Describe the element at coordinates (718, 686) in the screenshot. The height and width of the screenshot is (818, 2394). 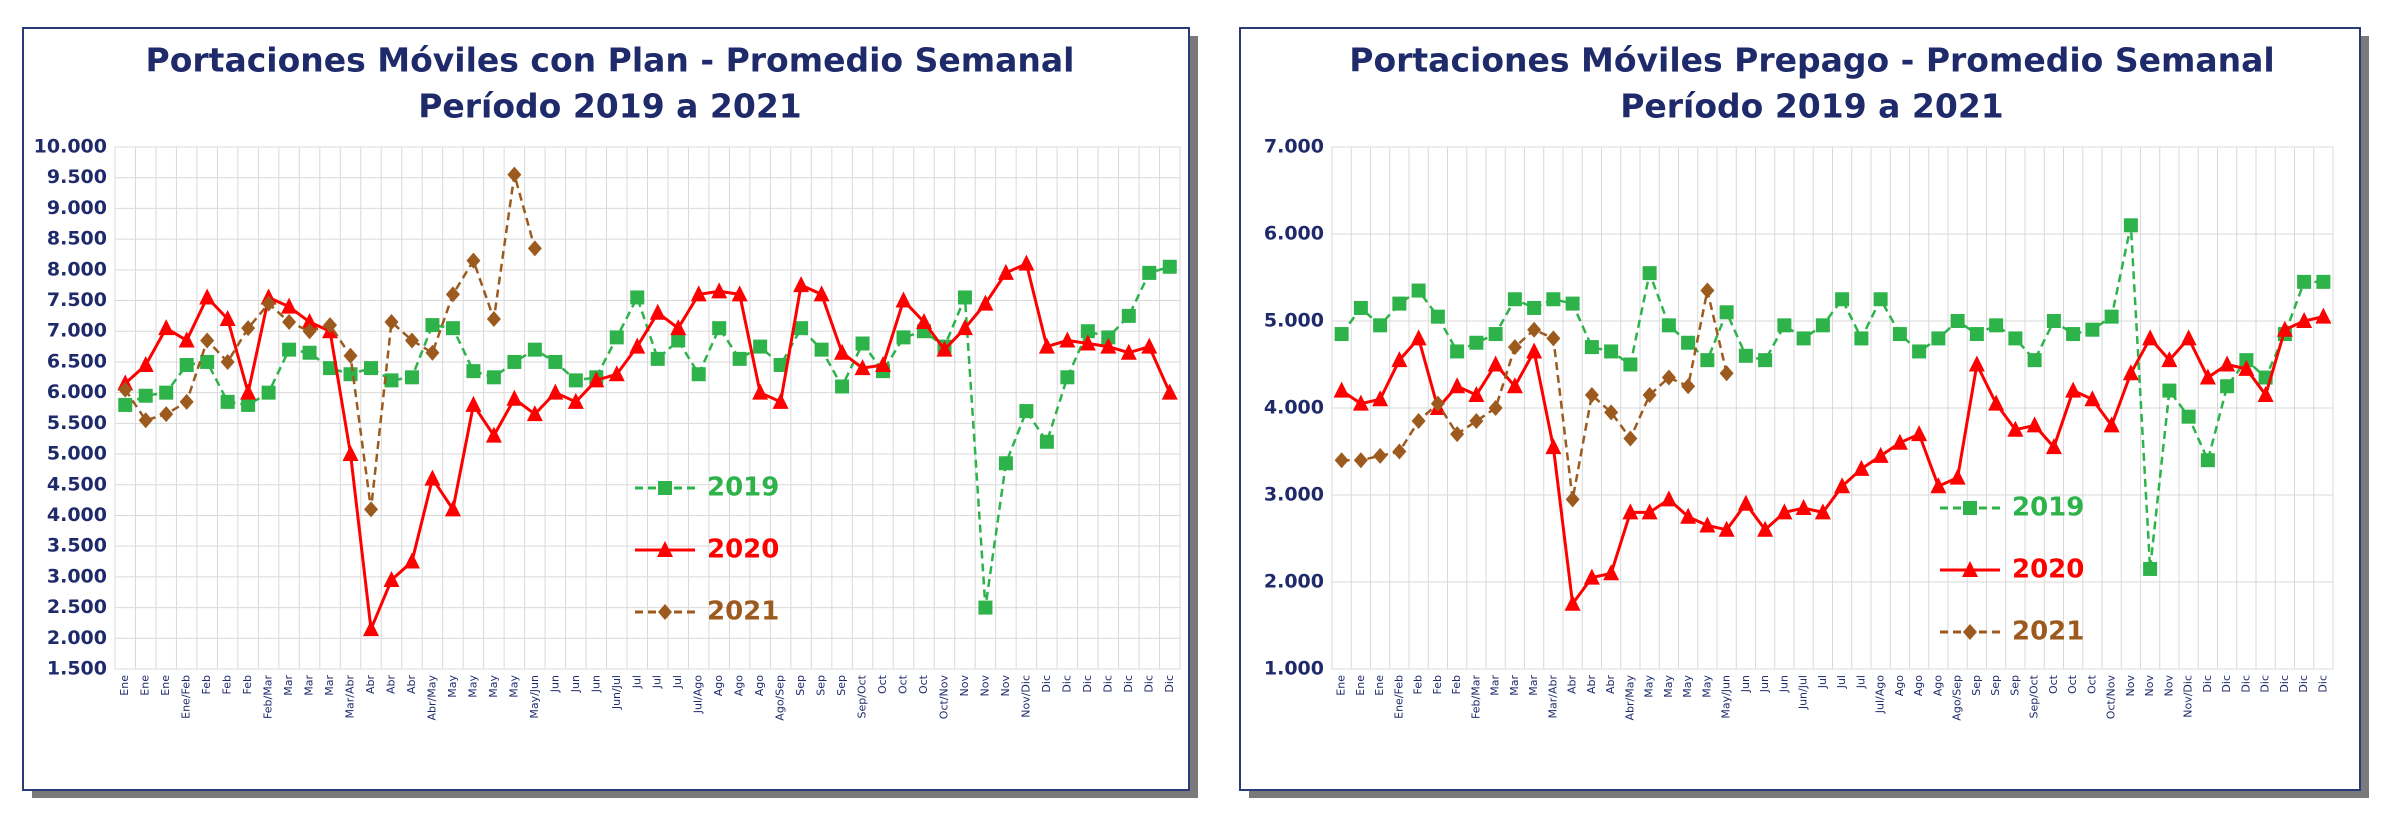
I see `x-tick-label: Ago` at that location.